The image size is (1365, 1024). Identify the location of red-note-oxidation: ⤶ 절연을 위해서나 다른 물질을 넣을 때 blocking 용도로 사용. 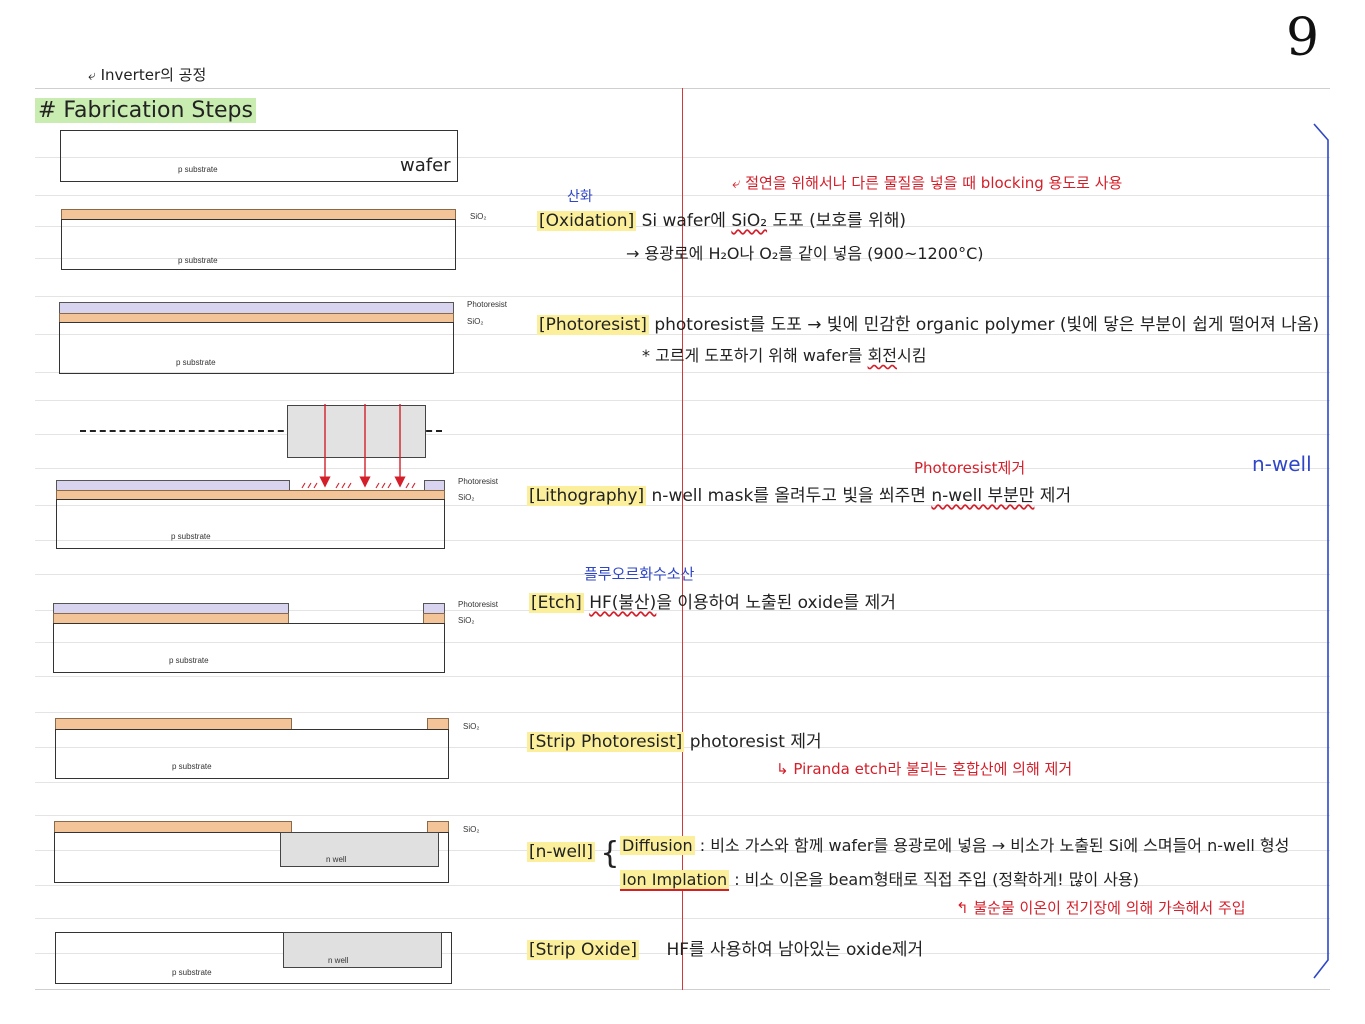
(927, 183).